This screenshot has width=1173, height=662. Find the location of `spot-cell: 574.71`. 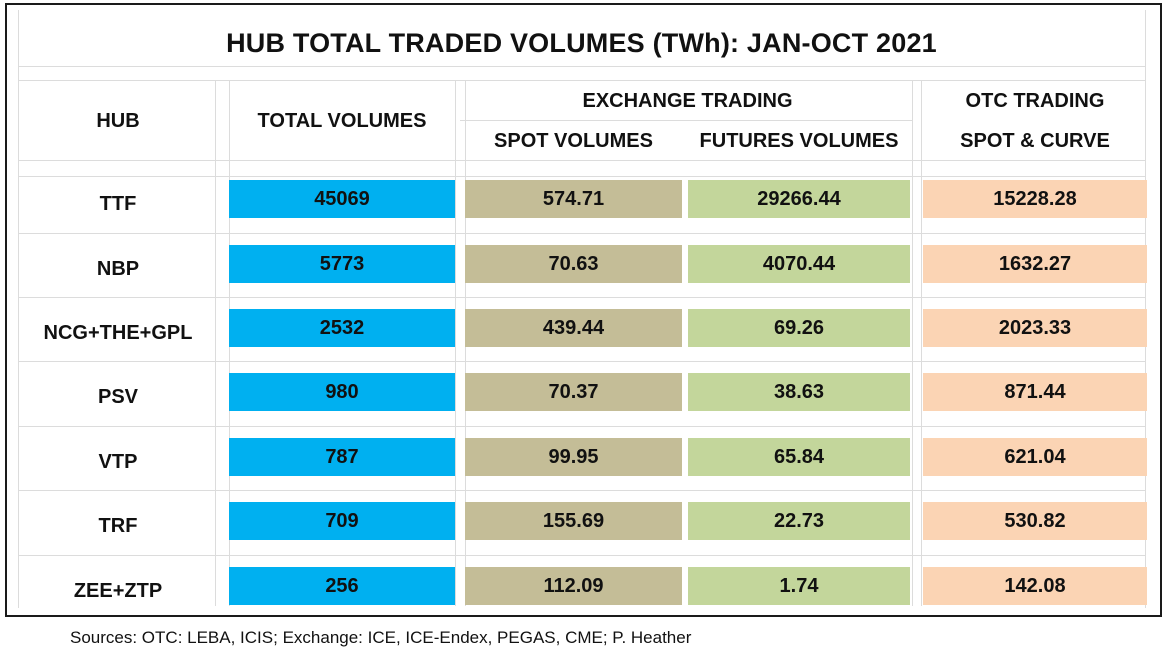

spot-cell: 574.71 is located at coordinates (573, 199).